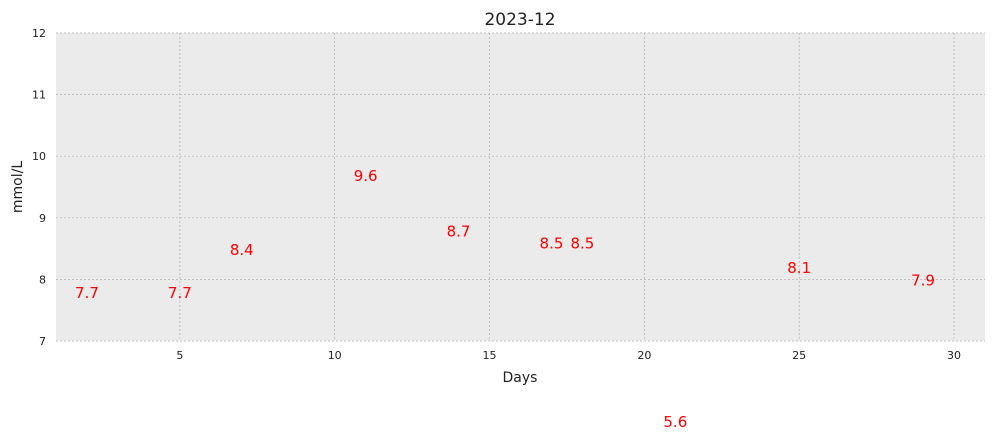  Describe the element at coordinates (335, 355) in the screenshot. I see `x-tick-label: 10` at that location.